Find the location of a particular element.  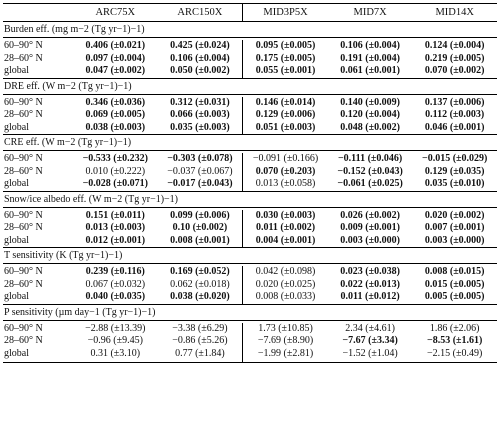

table-cell: 0.050 (±0.002) is located at coordinates (200, 71).